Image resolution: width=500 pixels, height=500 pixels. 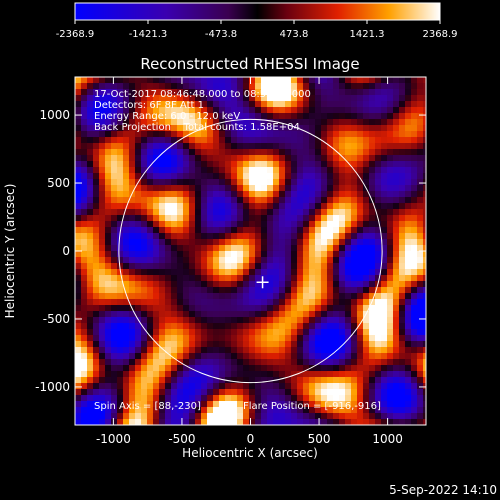 What do you see at coordinates (387, 439) in the screenshot?
I see `x-tick-label: 1000` at bounding box center [387, 439].